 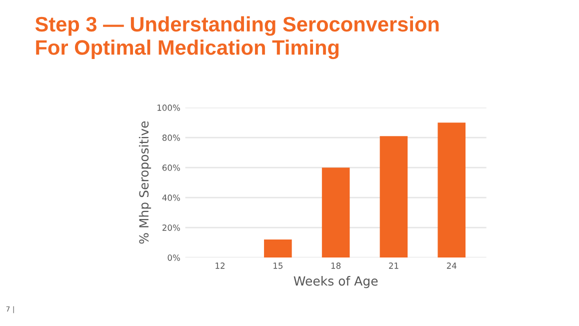 I want to click on x-tick-label: 18, so click(x=336, y=265).